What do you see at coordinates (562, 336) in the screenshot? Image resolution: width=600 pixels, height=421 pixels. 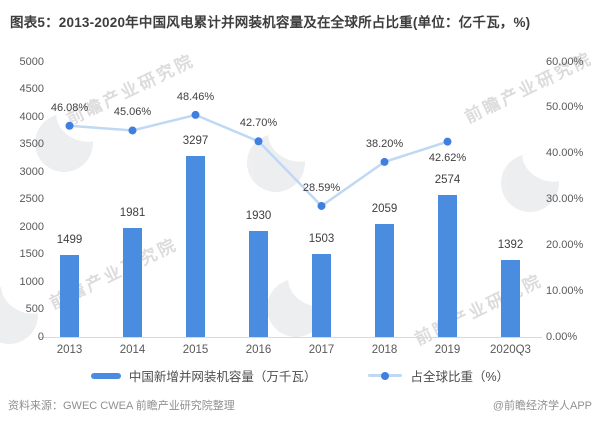 I see `y-axis-right-tick: 0.00%` at bounding box center [562, 336].